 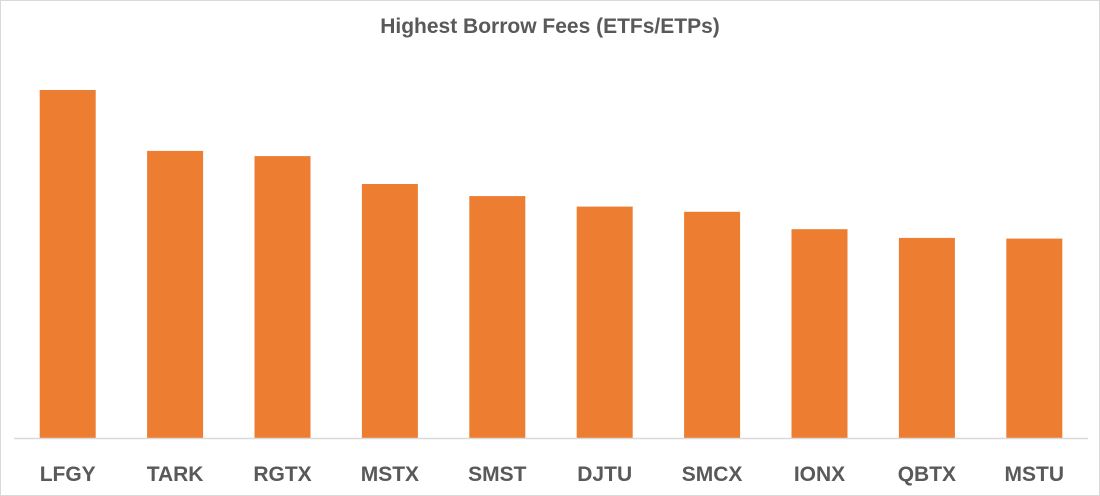 I want to click on x-tick-label-tark: TARK, so click(x=175, y=474).